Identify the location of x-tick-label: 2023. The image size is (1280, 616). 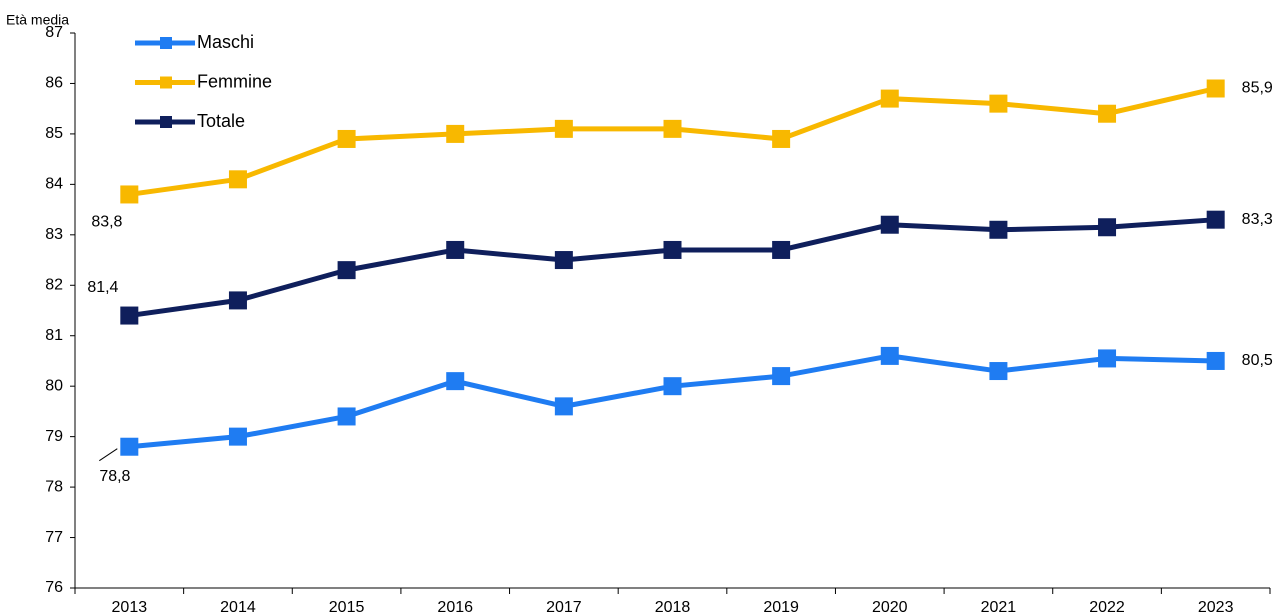
(1216, 607).